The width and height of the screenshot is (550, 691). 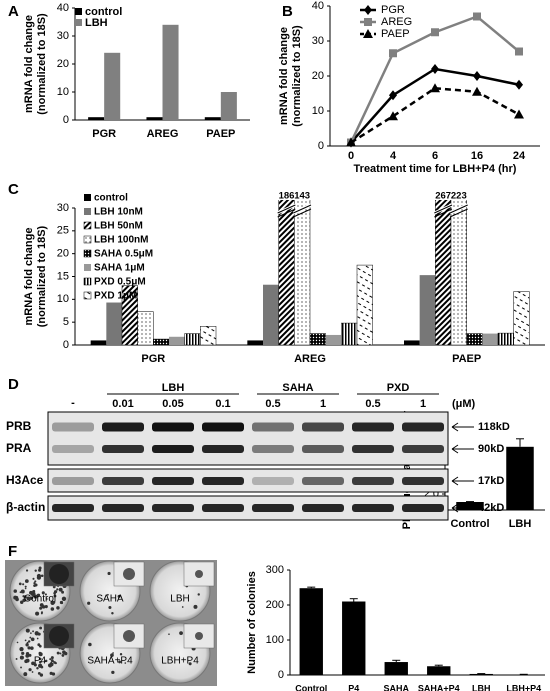 What do you see at coordinates (351, 156) in the screenshot?
I see `x-tick-label: 0` at bounding box center [351, 156].